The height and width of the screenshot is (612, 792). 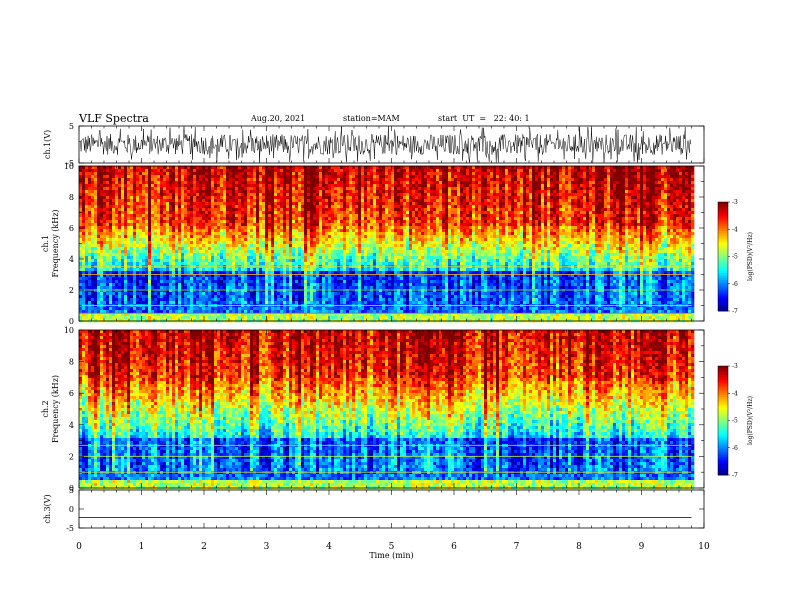 I want to click on x-tick-label: 9, so click(x=642, y=547).